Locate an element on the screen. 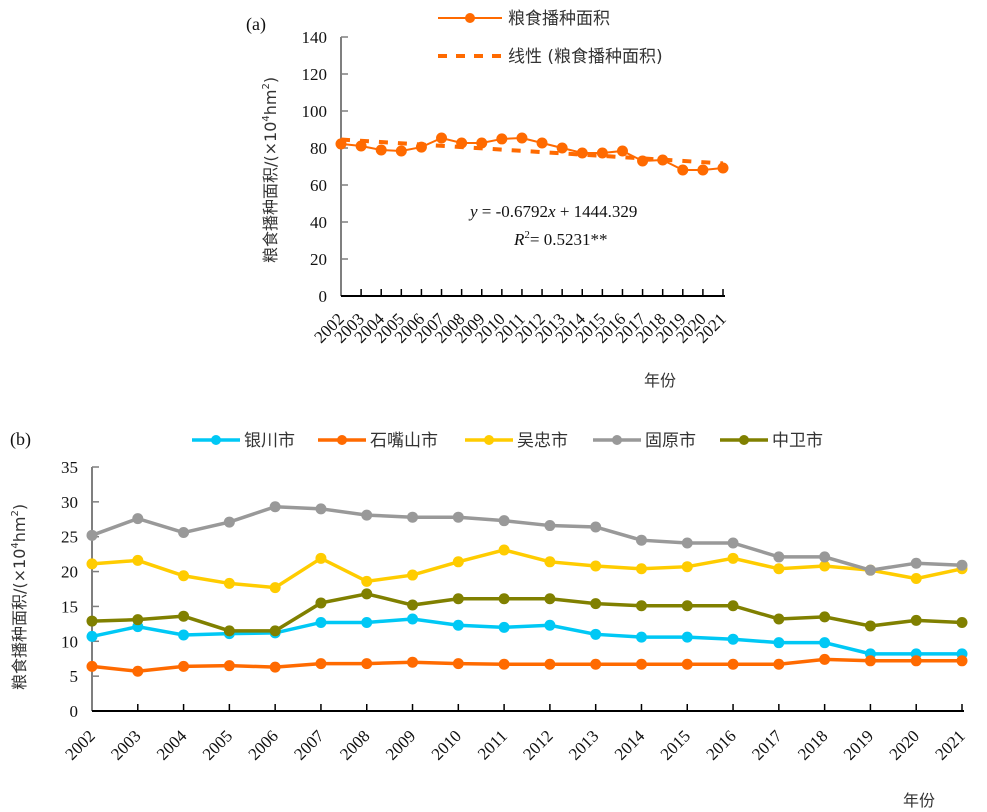 This screenshot has width=987, height=812. panel-b-label: (b) is located at coordinates (20, 439).